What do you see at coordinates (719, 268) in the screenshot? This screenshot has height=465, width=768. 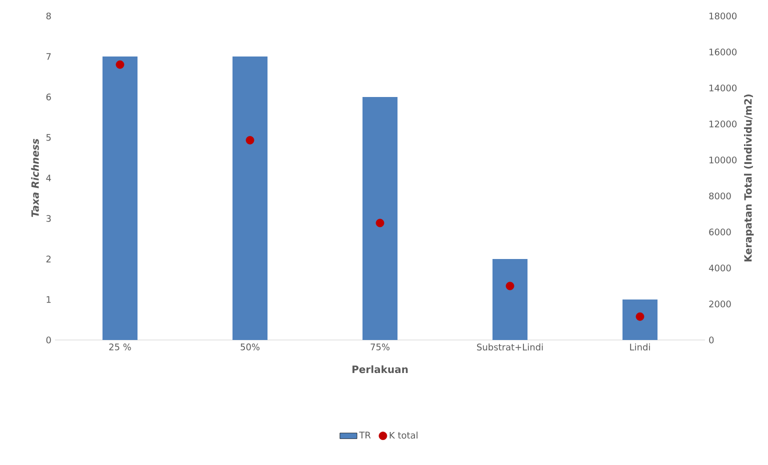 I see `y2-tick-label: 4000` at bounding box center [719, 268].